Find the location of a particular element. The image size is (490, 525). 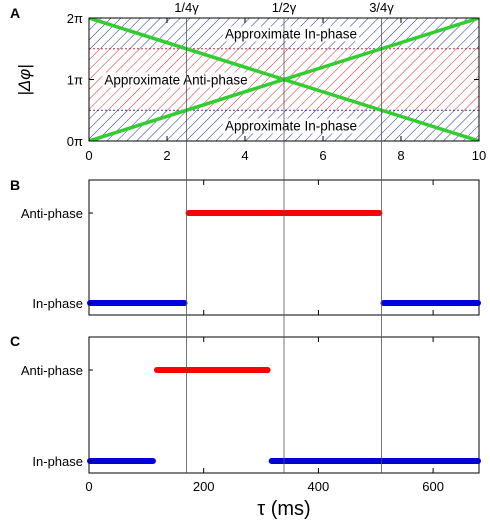

x-tick-label: 400 is located at coordinates (319, 486).